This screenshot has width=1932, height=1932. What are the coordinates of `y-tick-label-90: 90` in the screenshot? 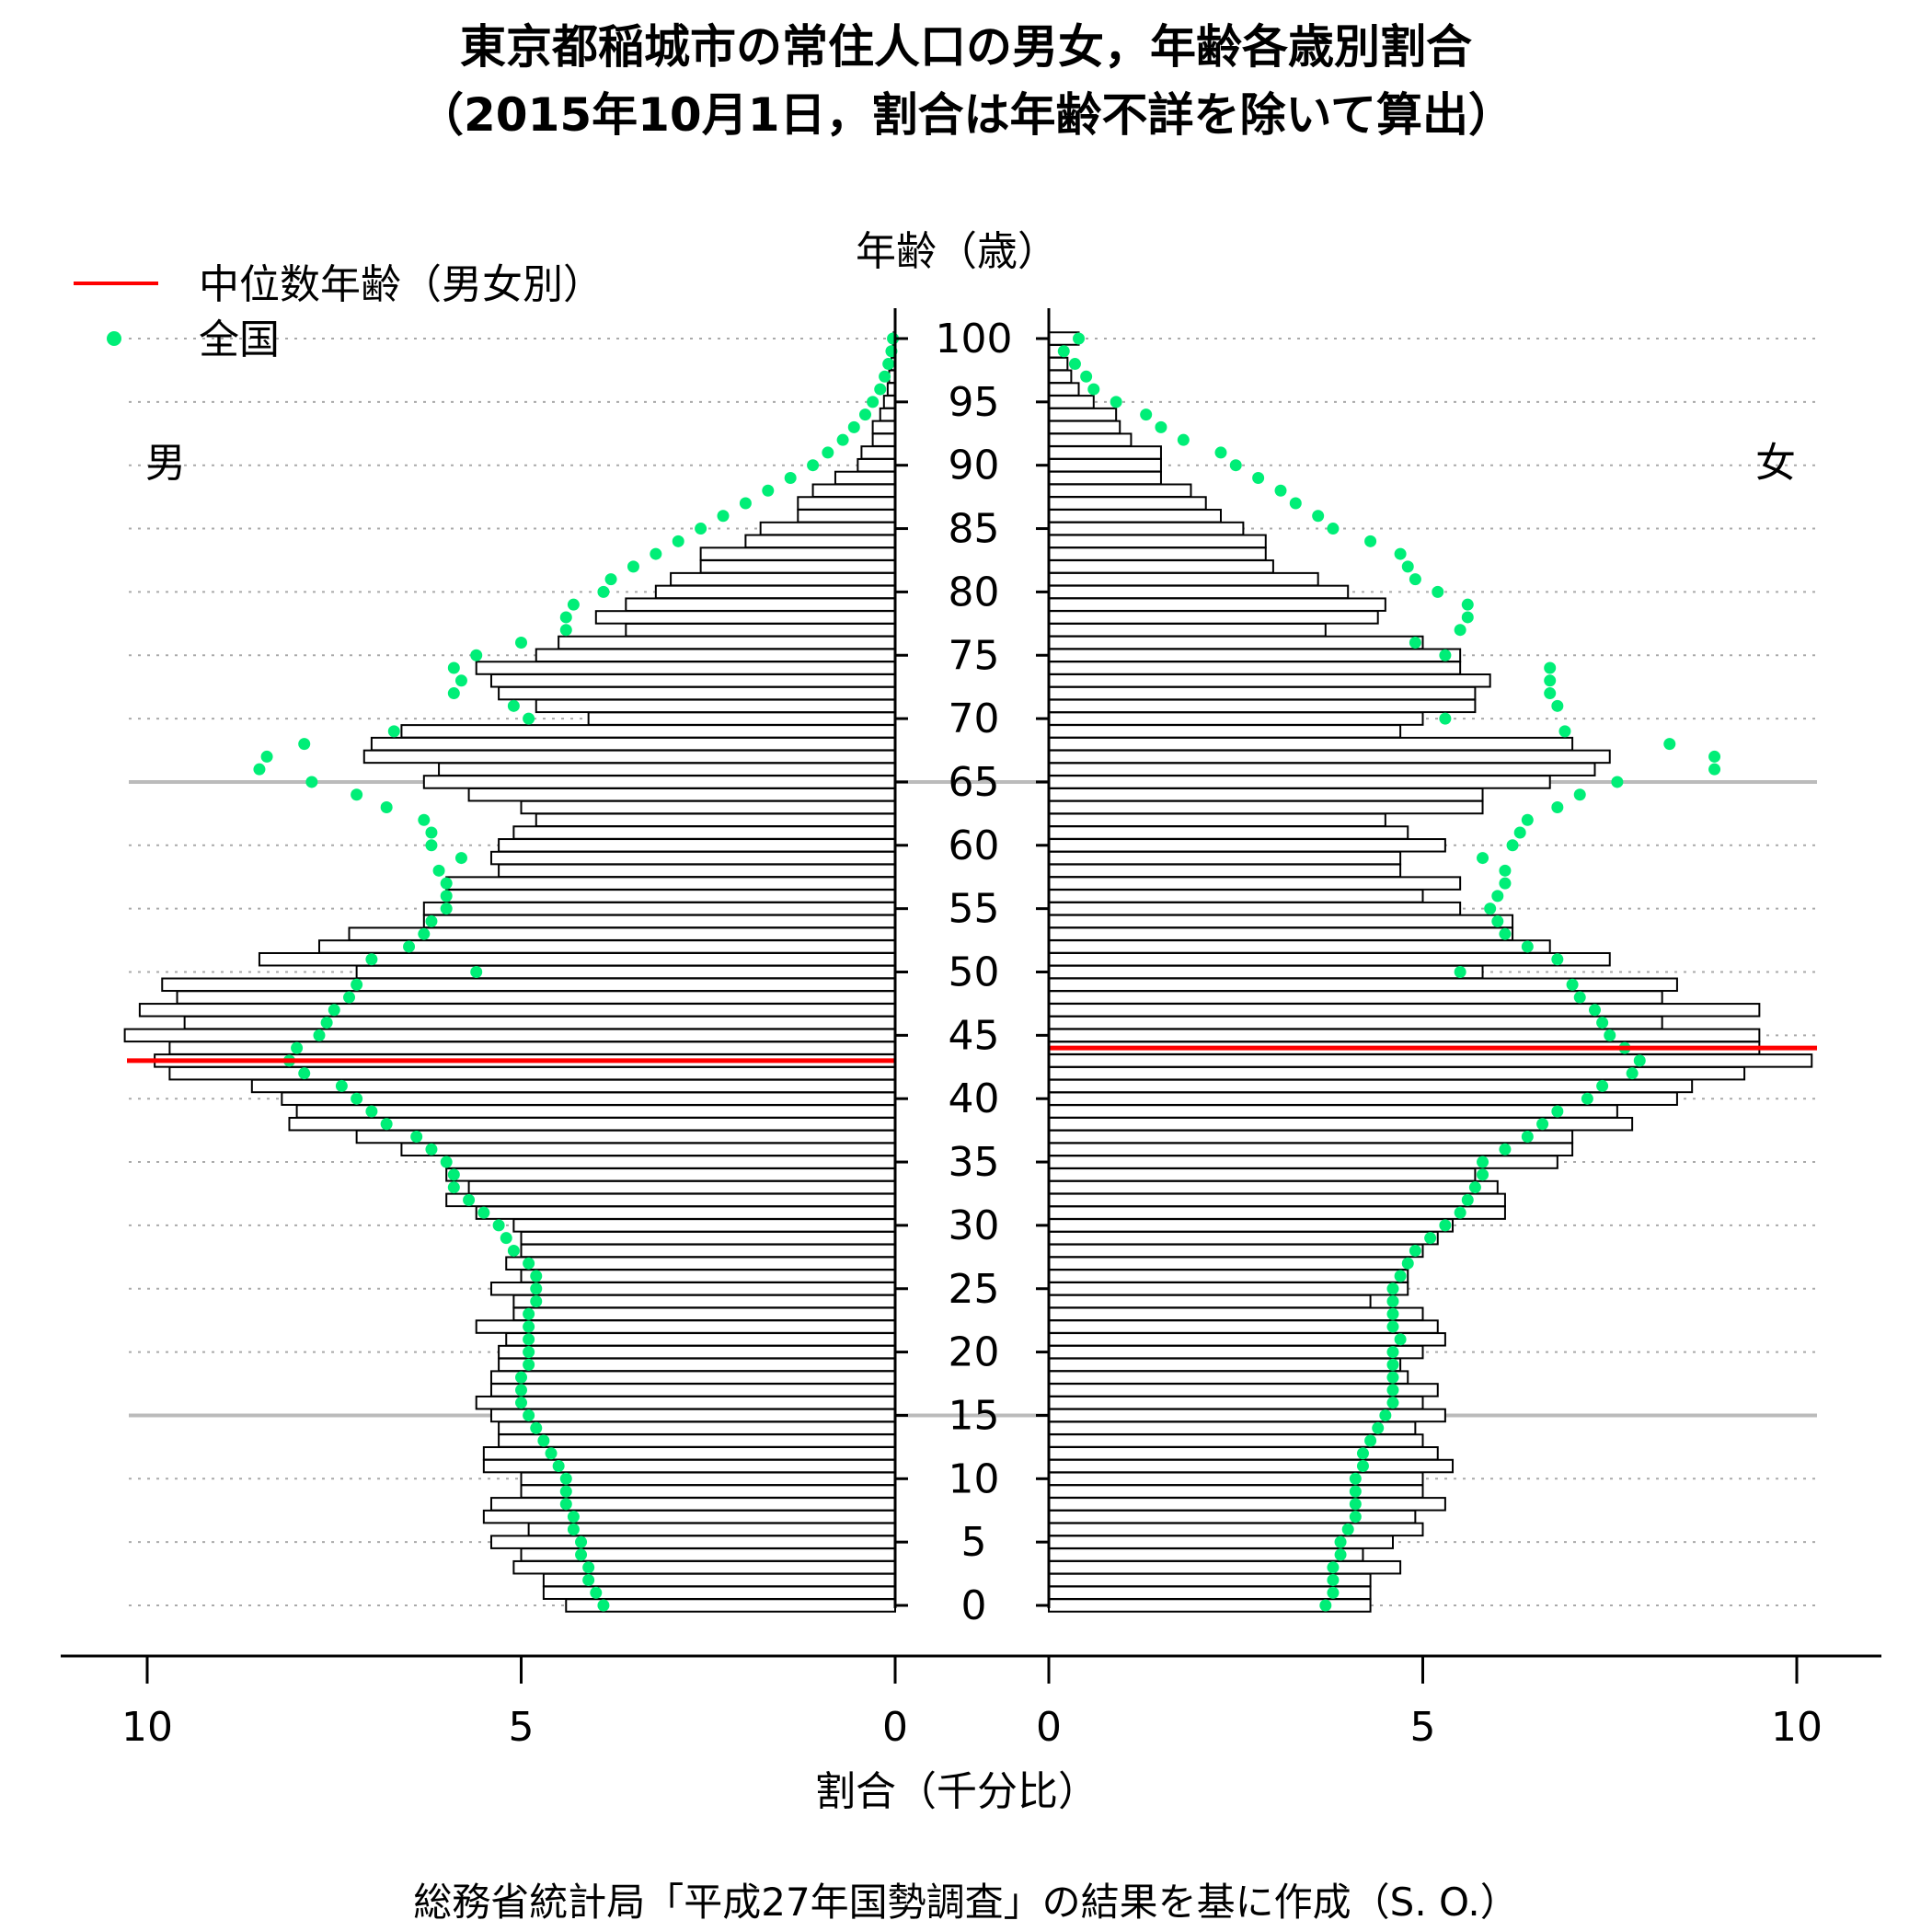 It's located at (974, 466).